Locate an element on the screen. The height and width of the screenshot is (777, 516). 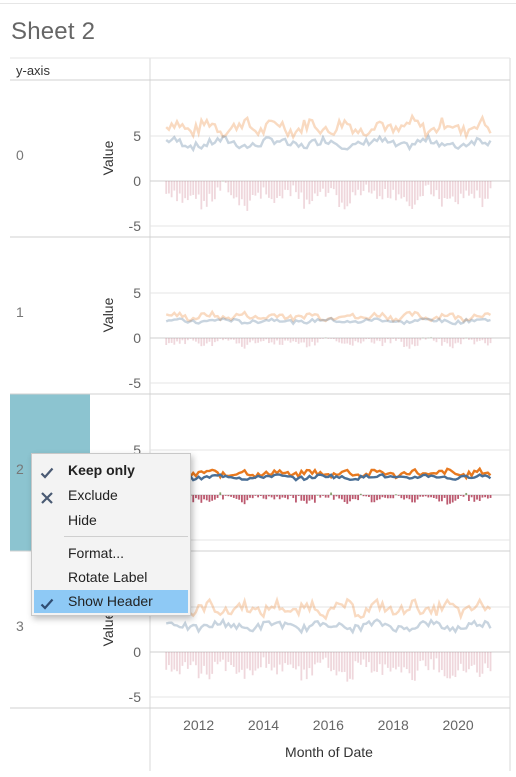
row-header-label: 0 is located at coordinates (20, 155).